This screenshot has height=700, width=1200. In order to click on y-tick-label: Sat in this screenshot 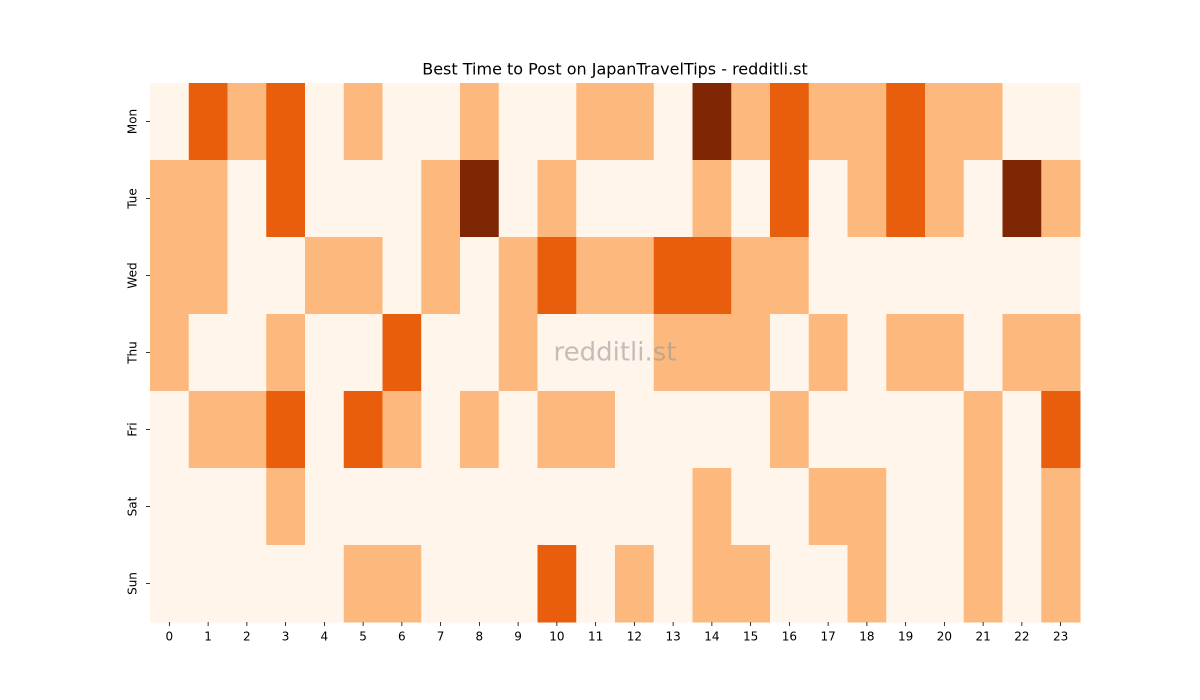, I will do `click(133, 506)`.